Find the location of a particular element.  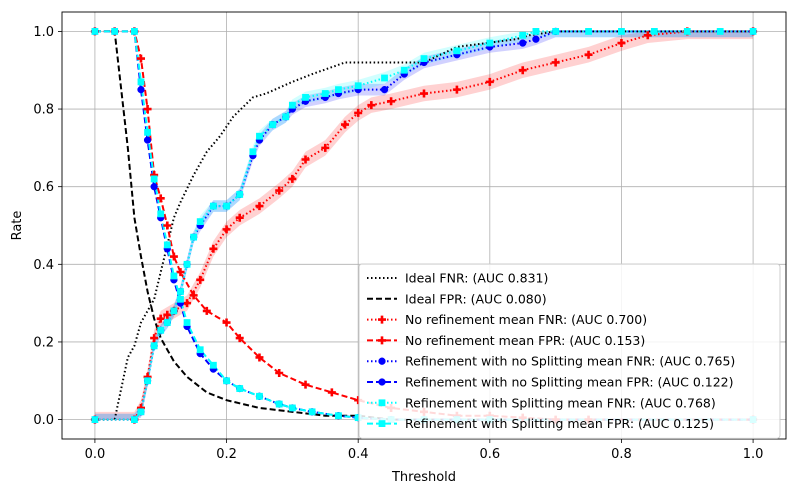

x-tick-label: 0.0 is located at coordinates (95, 454).